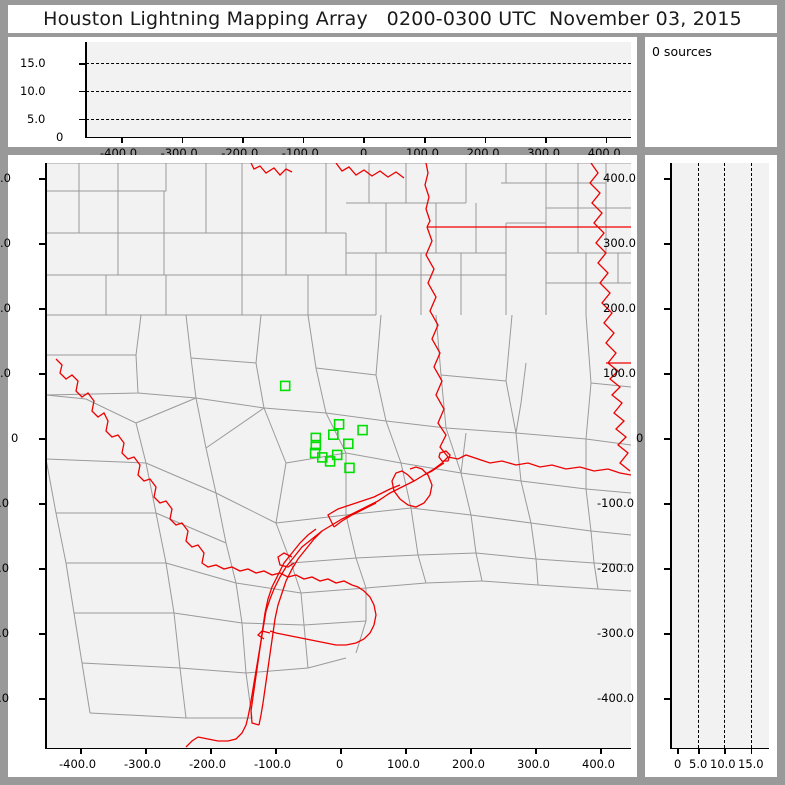  What do you see at coordinates (340, 764) in the screenshot?
I see `map-x-ticklabel-0: 0` at bounding box center [340, 764].